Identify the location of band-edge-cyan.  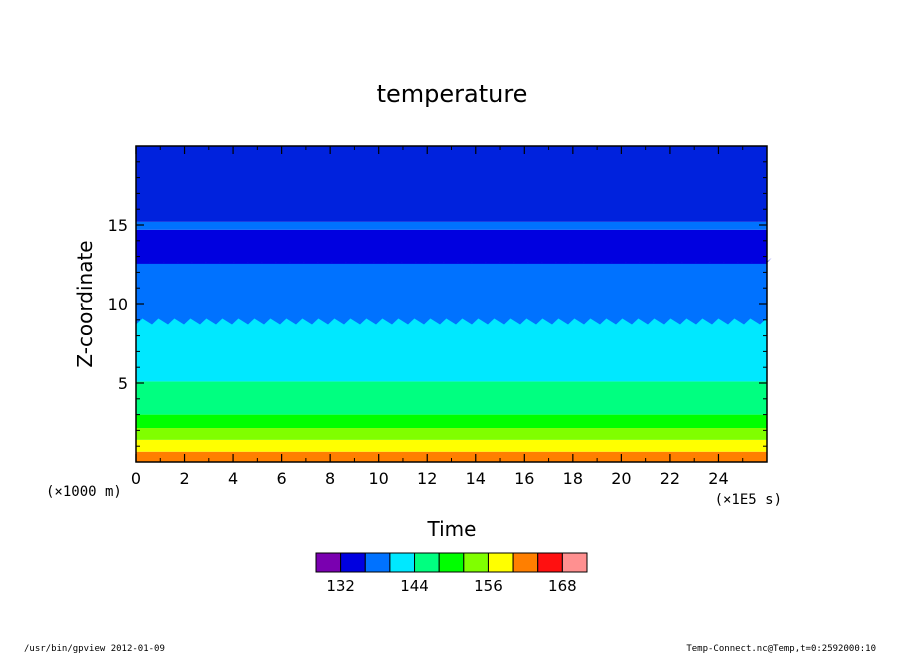
(451, 322).